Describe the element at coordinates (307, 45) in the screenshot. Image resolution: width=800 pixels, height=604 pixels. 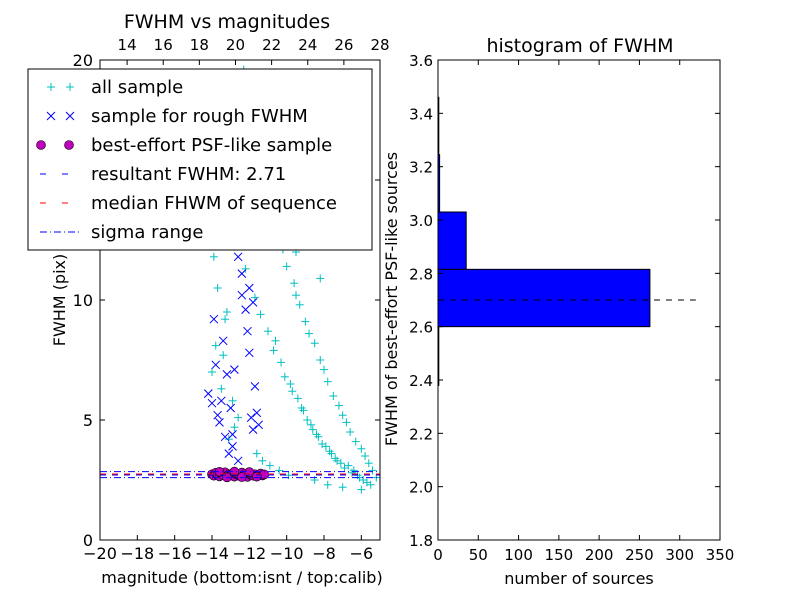
I see `left-top-x-tick-label: 24` at that location.